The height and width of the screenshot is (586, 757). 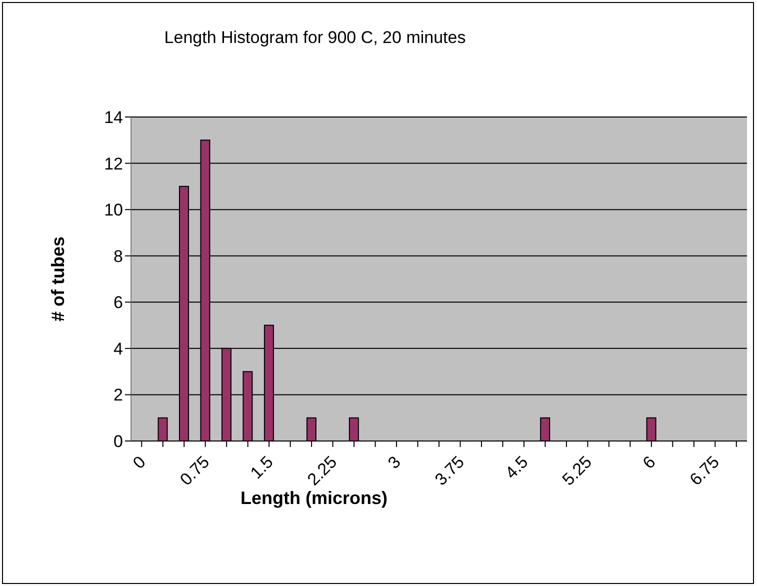 I want to click on chart-title: Length Histogram for 900 C, 20 minutes, so click(x=315, y=38).